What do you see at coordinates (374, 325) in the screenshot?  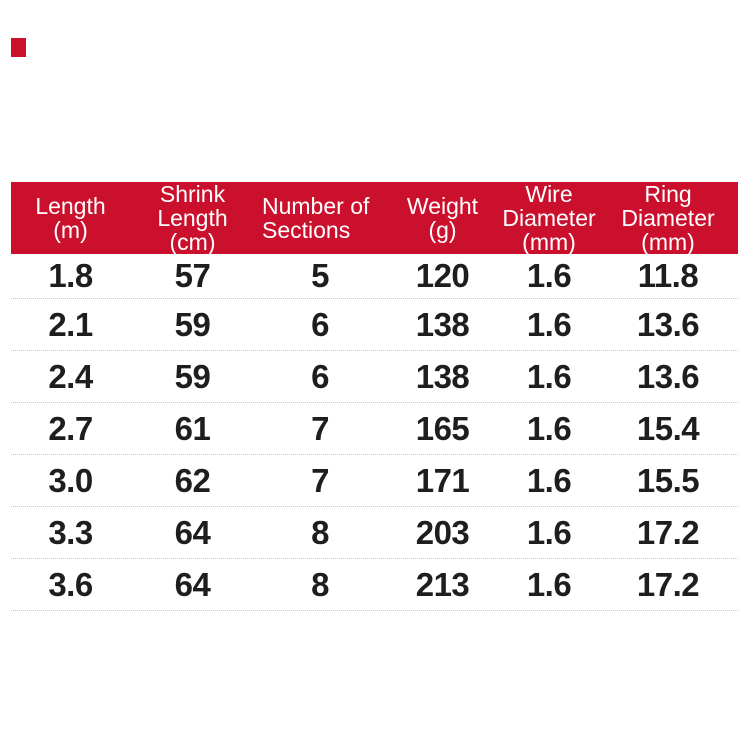 I see `table-row: 2.1 59 6 138 1.6 13.6` at bounding box center [374, 325].